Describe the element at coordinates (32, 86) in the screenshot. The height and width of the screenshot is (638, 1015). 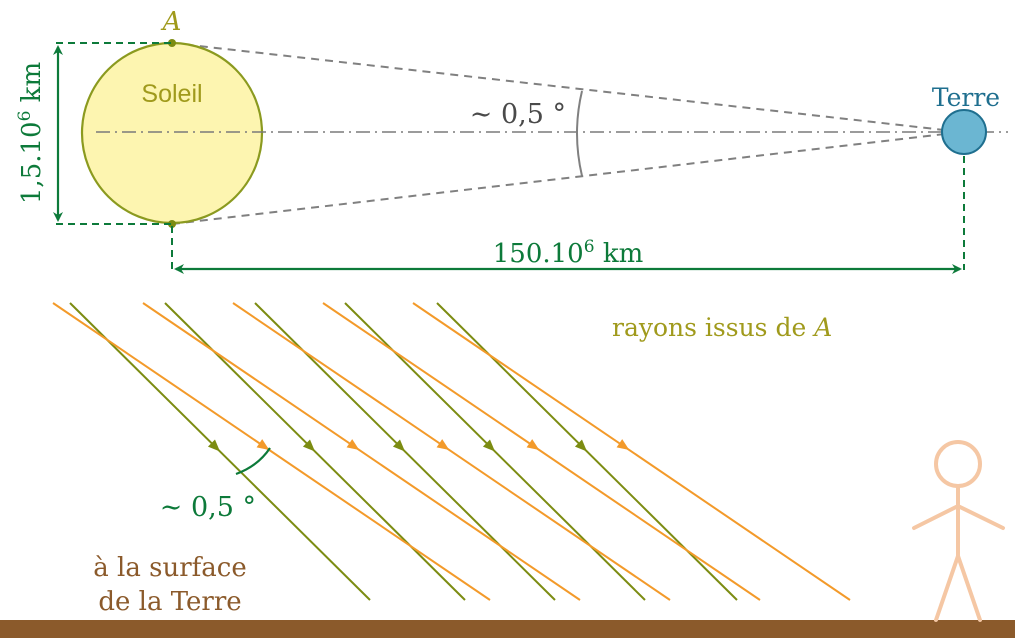
I see `diameter-label-unit: km` at that location.